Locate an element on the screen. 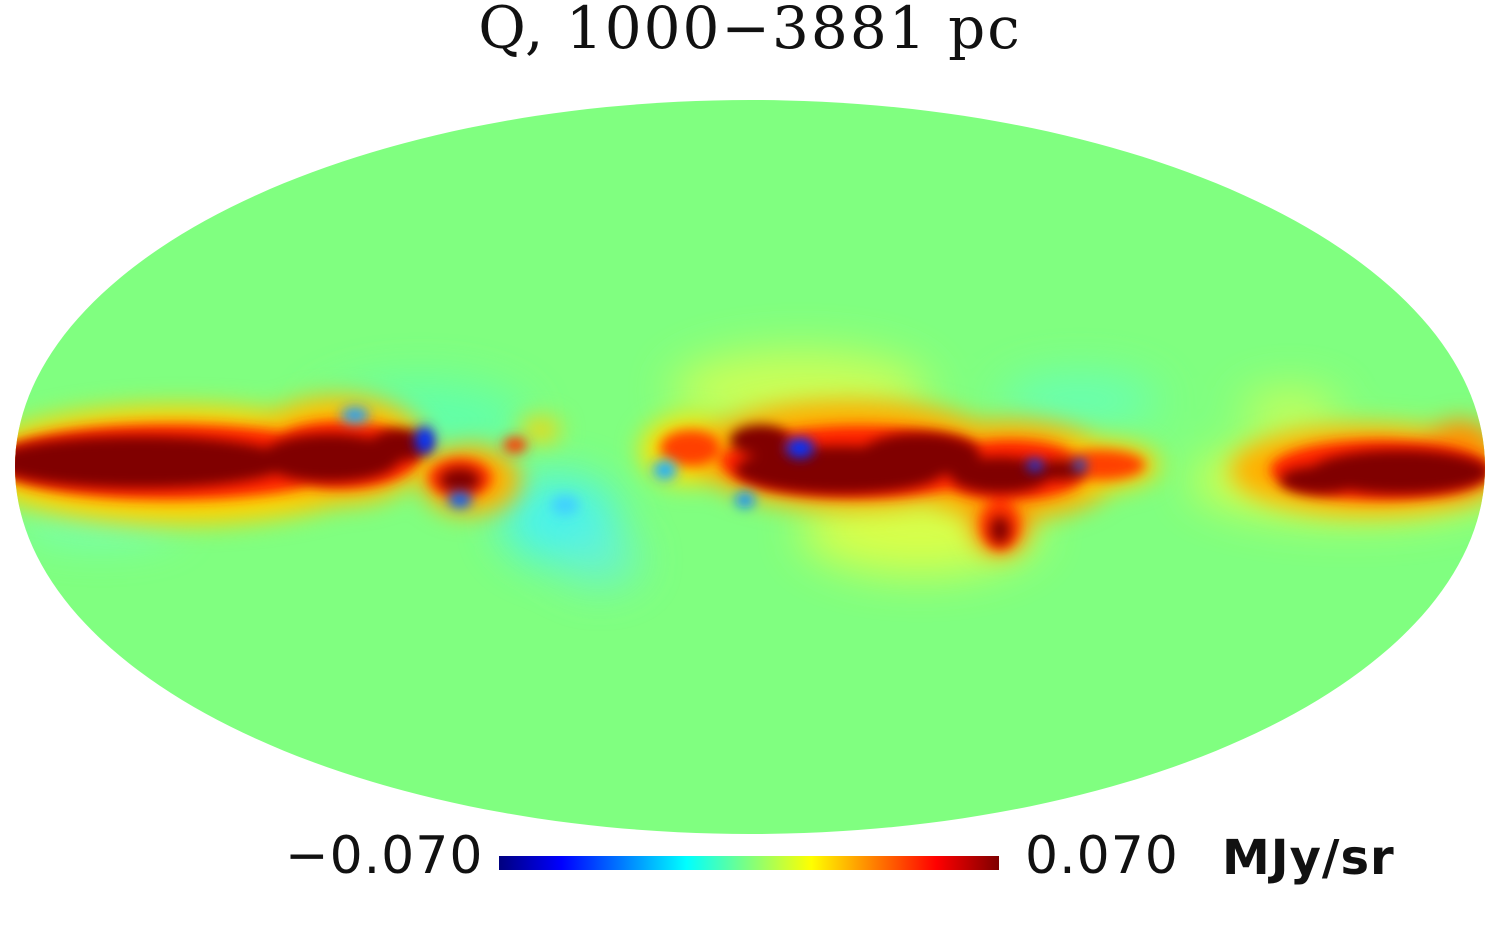 The image size is (1500, 937). colorbar-unit-label: MJy/sr is located at coordinates (1308, 858).